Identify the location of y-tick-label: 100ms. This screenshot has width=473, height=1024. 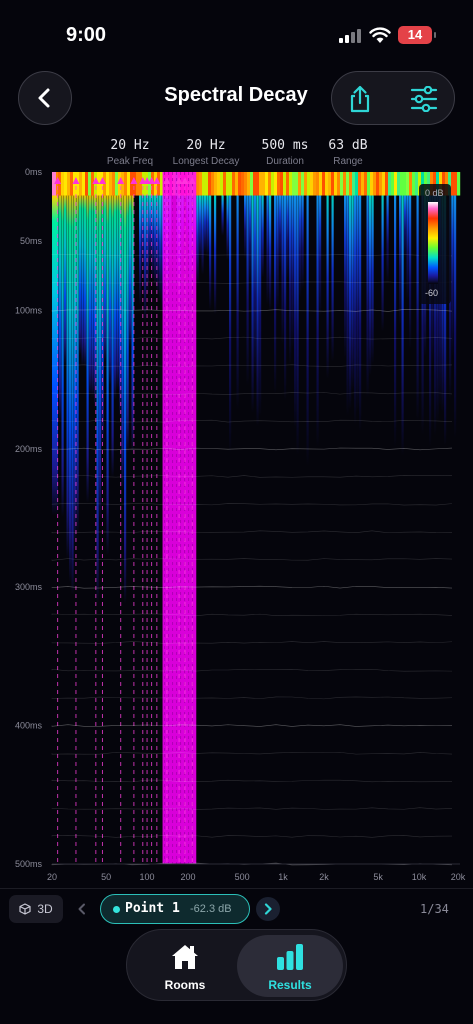
(29, 310).